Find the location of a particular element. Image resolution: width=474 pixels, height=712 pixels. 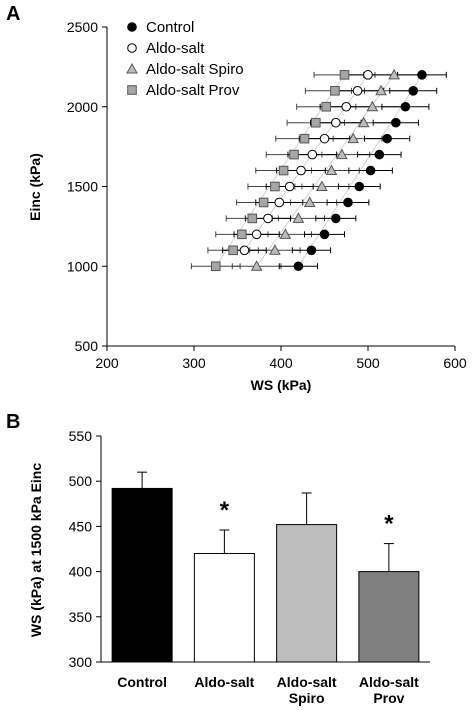

legend-label: Aldo-salt is located at coordinates (175, 48).